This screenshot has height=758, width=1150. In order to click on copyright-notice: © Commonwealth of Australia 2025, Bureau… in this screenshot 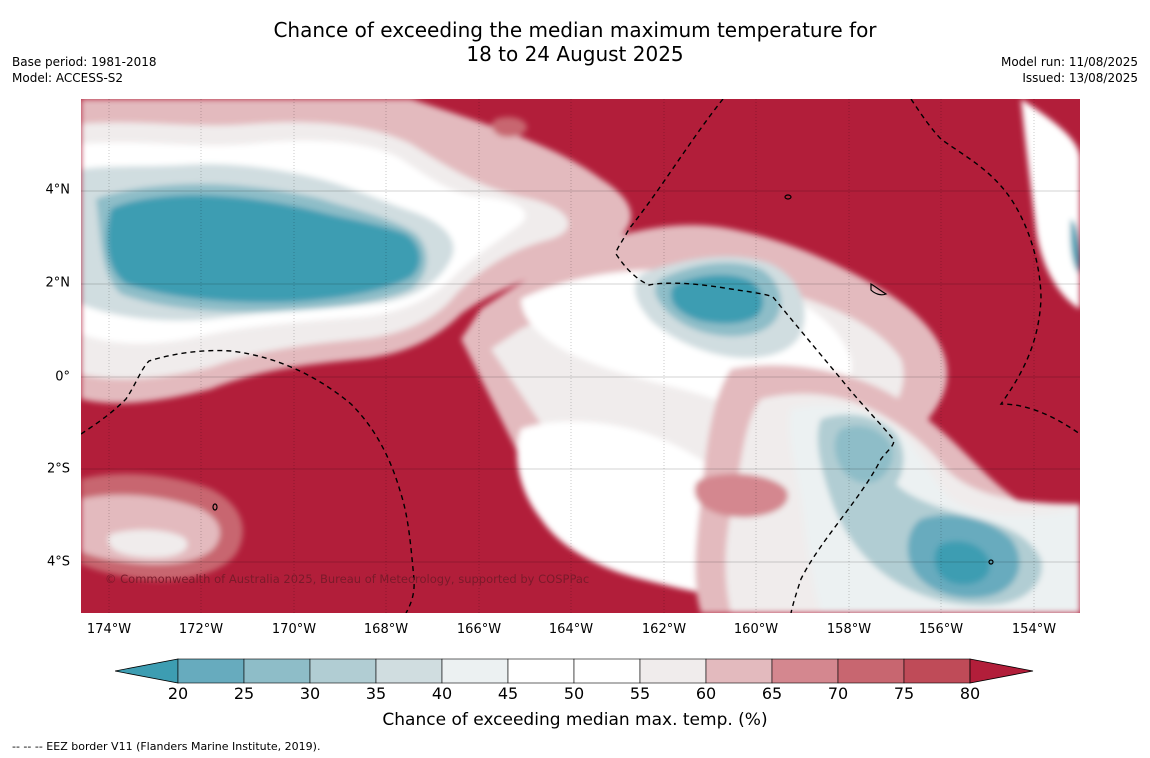, I will do `click(347, 579)`.